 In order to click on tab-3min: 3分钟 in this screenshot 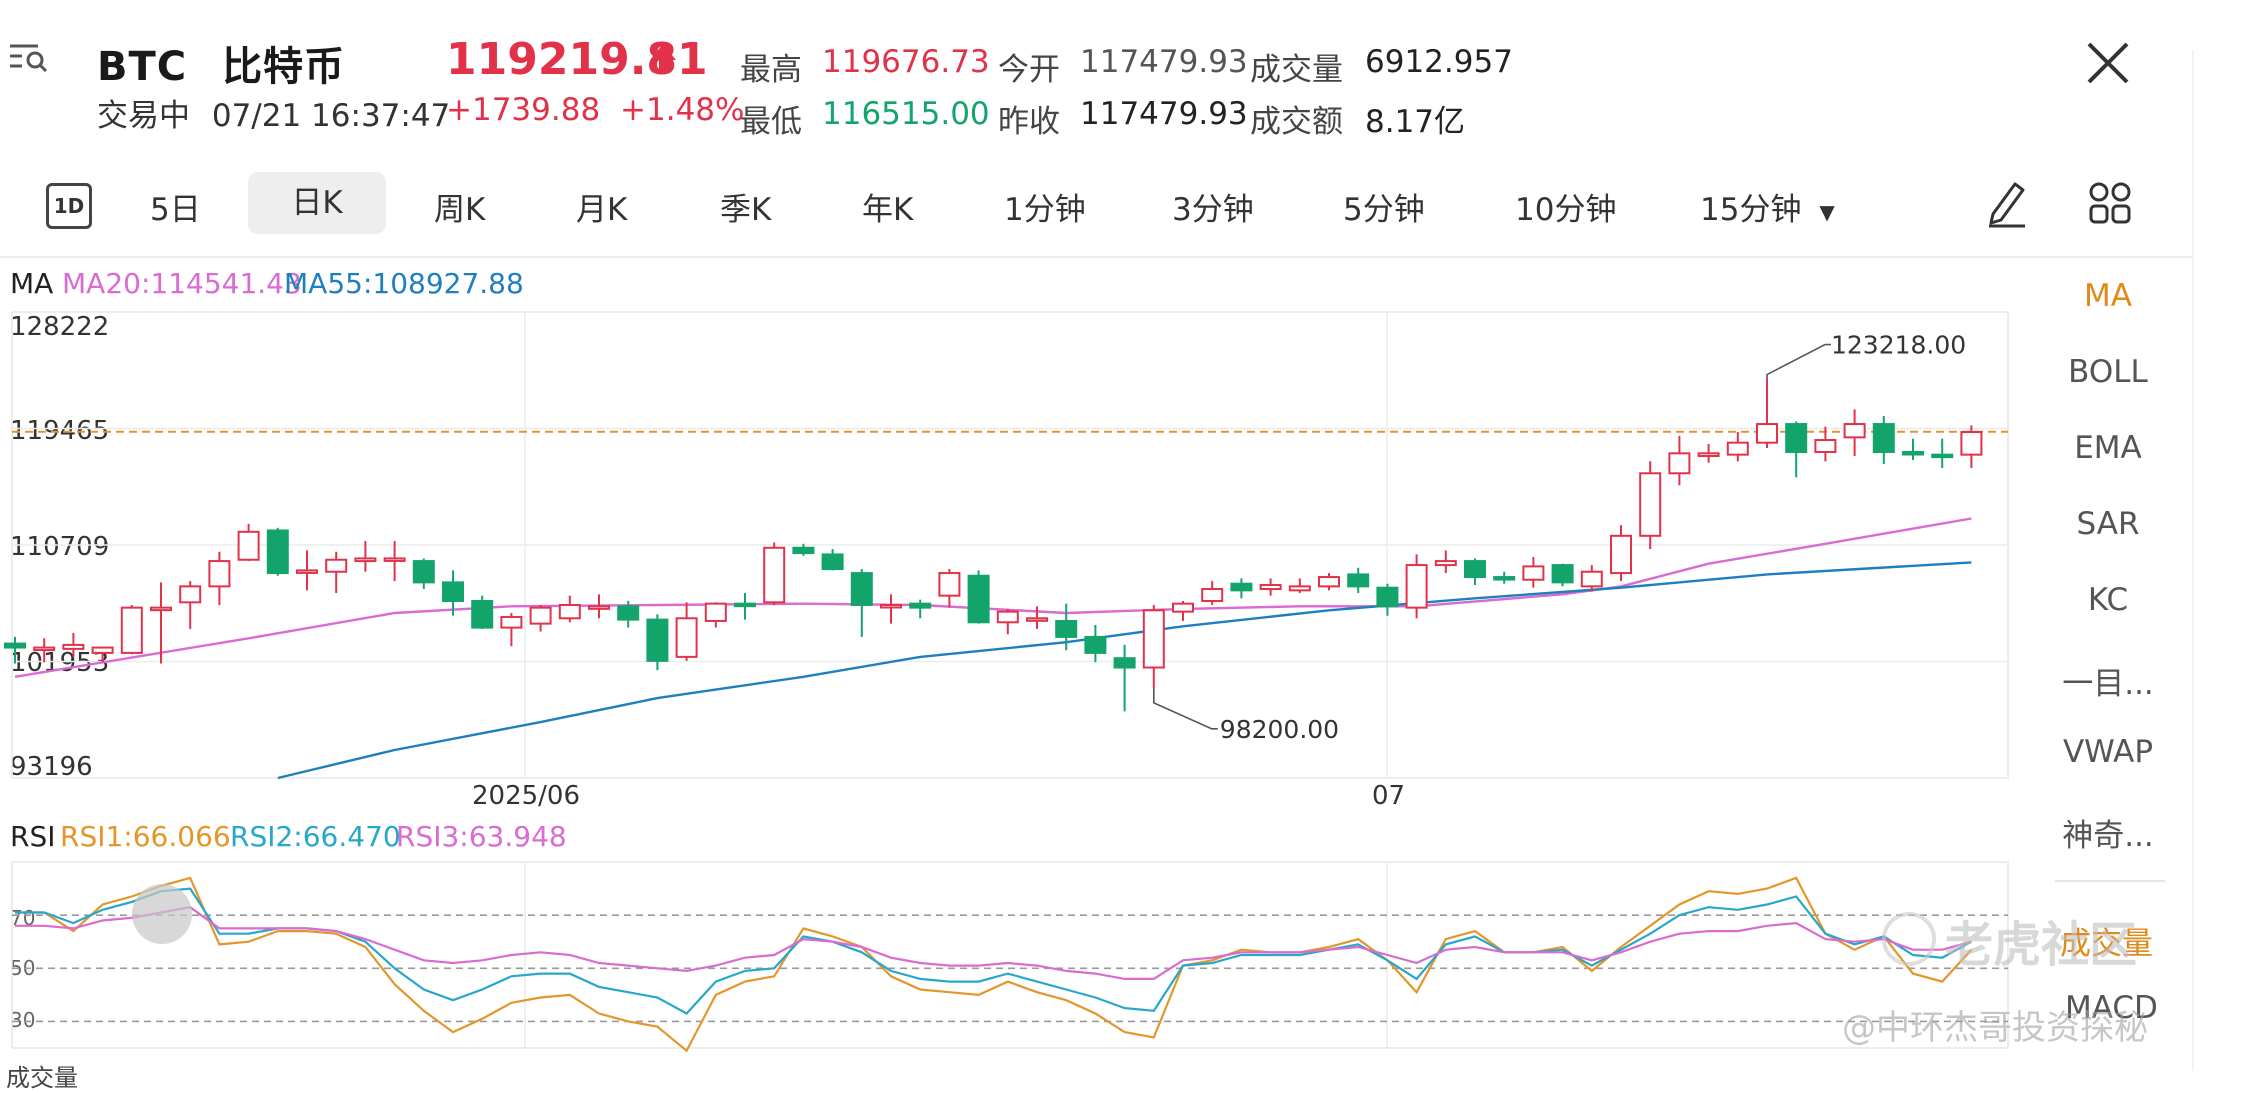, I will do `click(1213, 210)`.